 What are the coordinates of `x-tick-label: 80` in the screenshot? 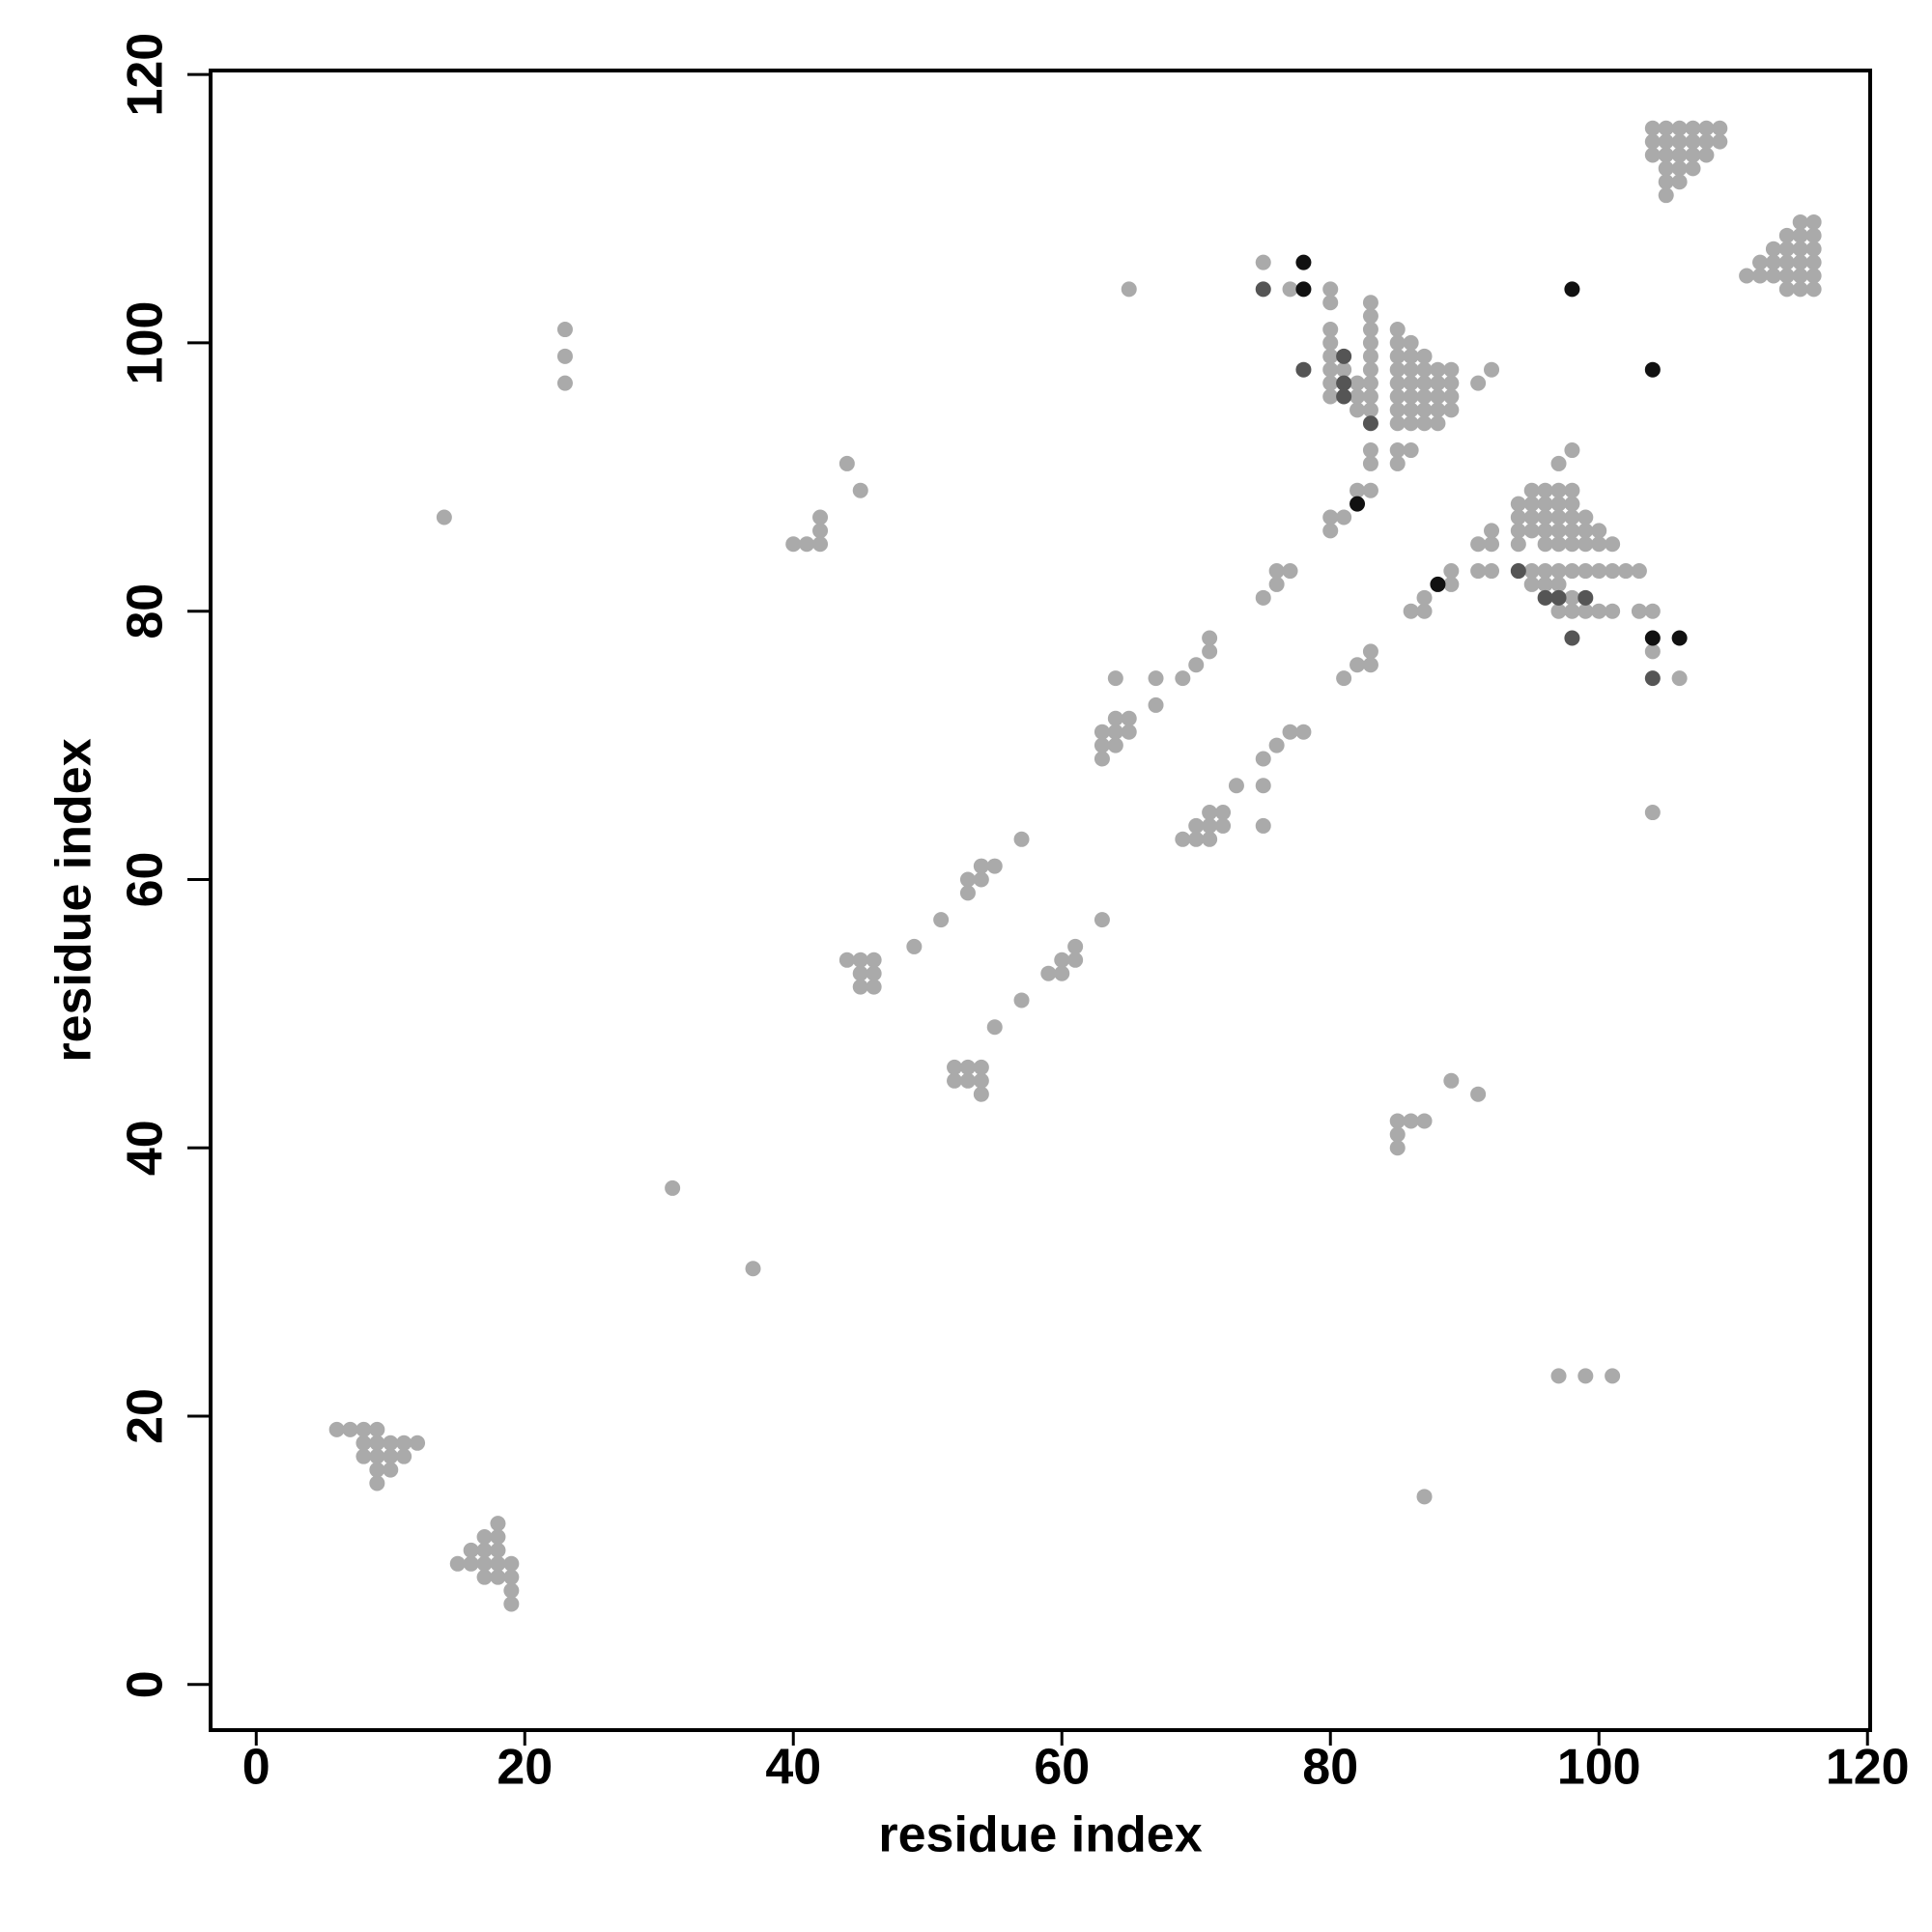 It's located at (1330, 1768).